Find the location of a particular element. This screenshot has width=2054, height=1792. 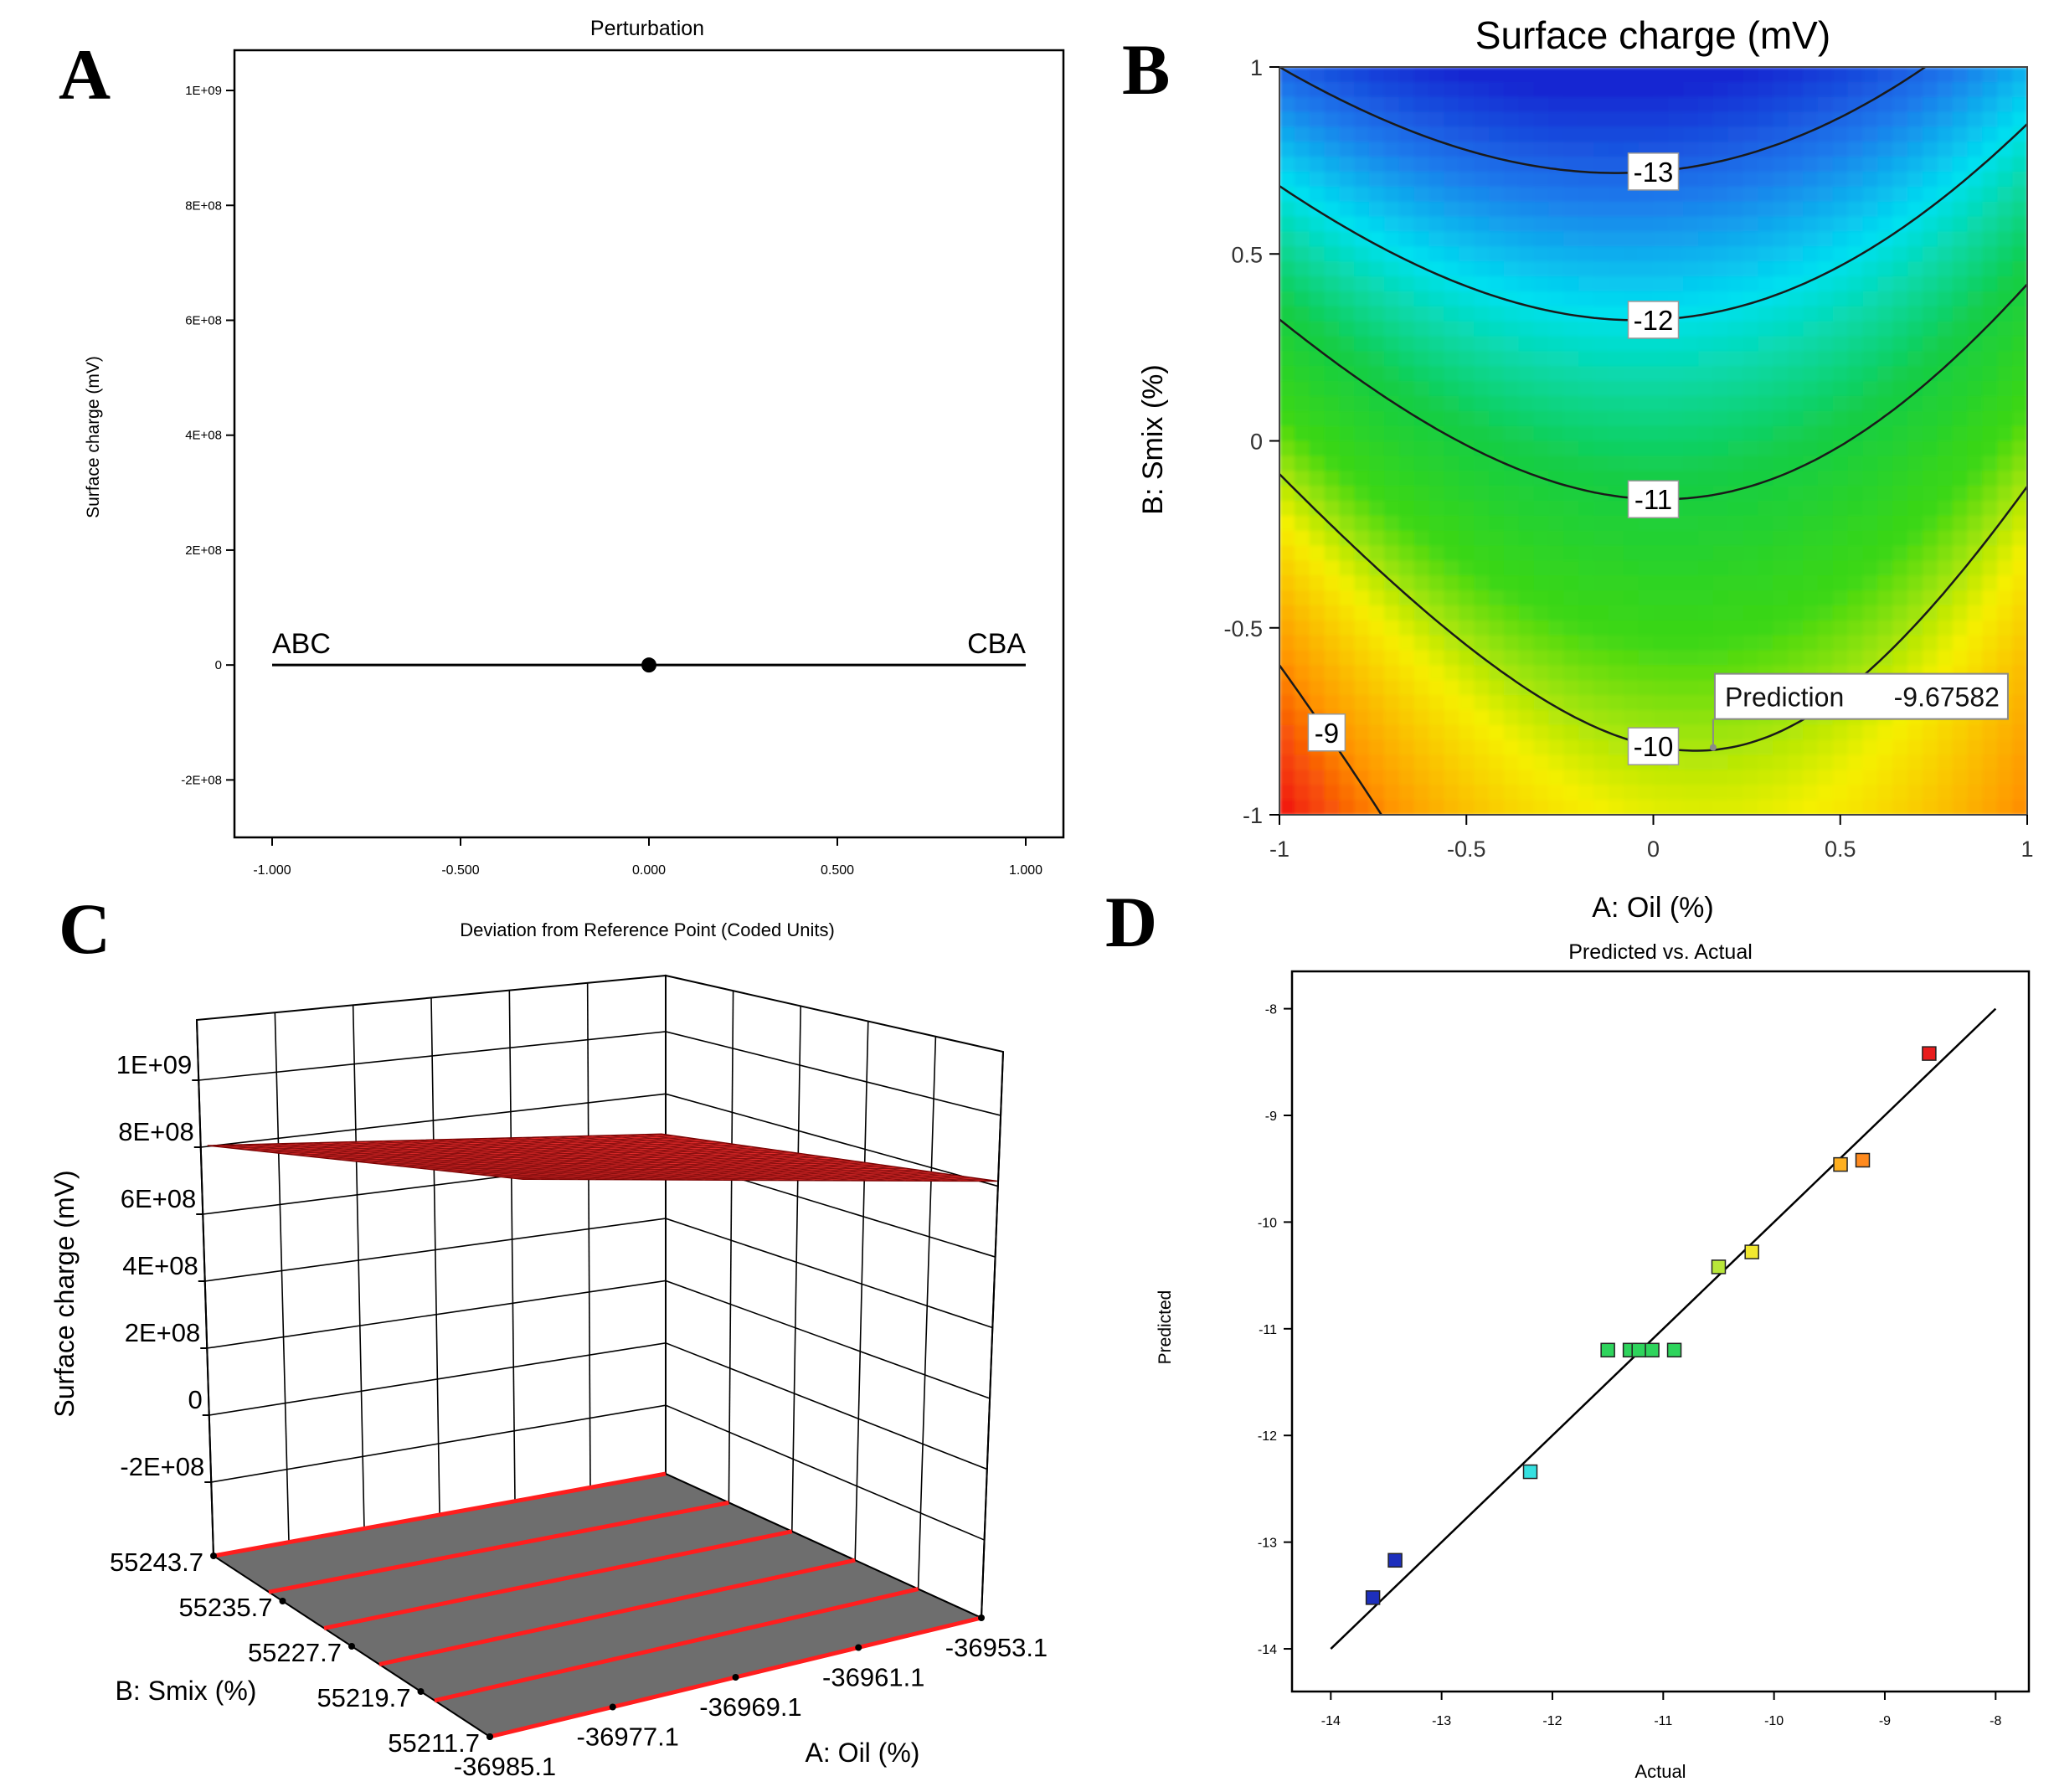

chart-d-title: Predicted vs. Actual is located at coordinates (1660, 952).